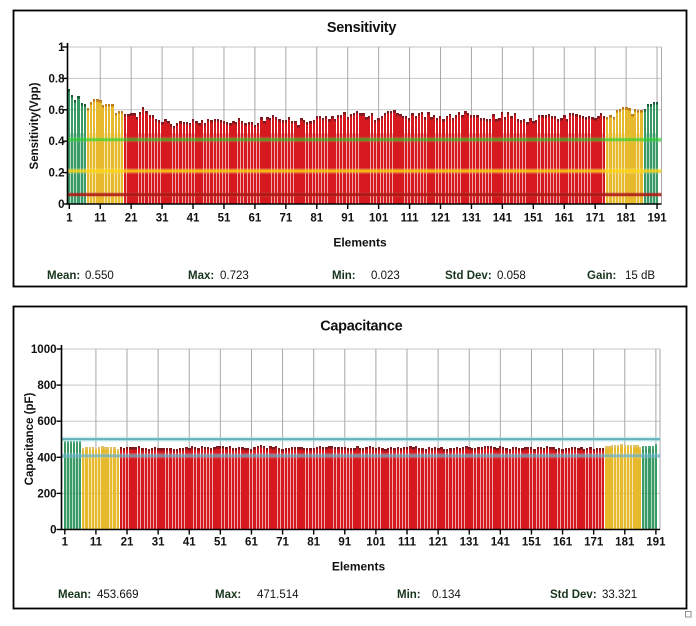 This screenshot has height=626, width=696. What do you see at coordinates (446, 595) in the screenshot?
I see `svg-text: 0.134` at bounding box center [446, 595].